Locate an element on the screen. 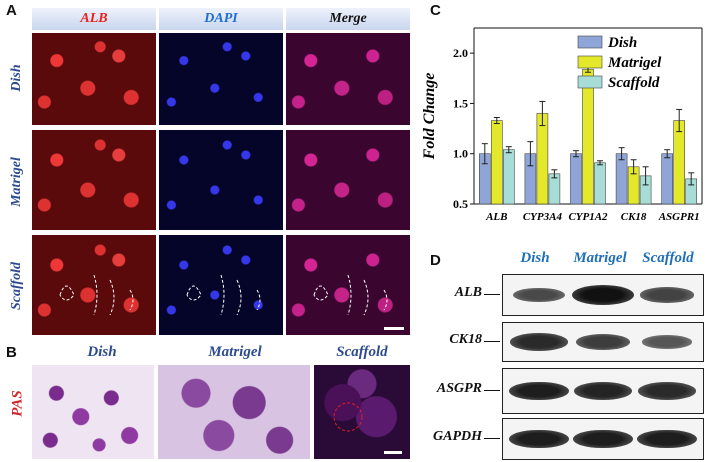 The width and height of the screenshot is (709, 462). image-dapi-matrigel is located at coordinates (221, 180).